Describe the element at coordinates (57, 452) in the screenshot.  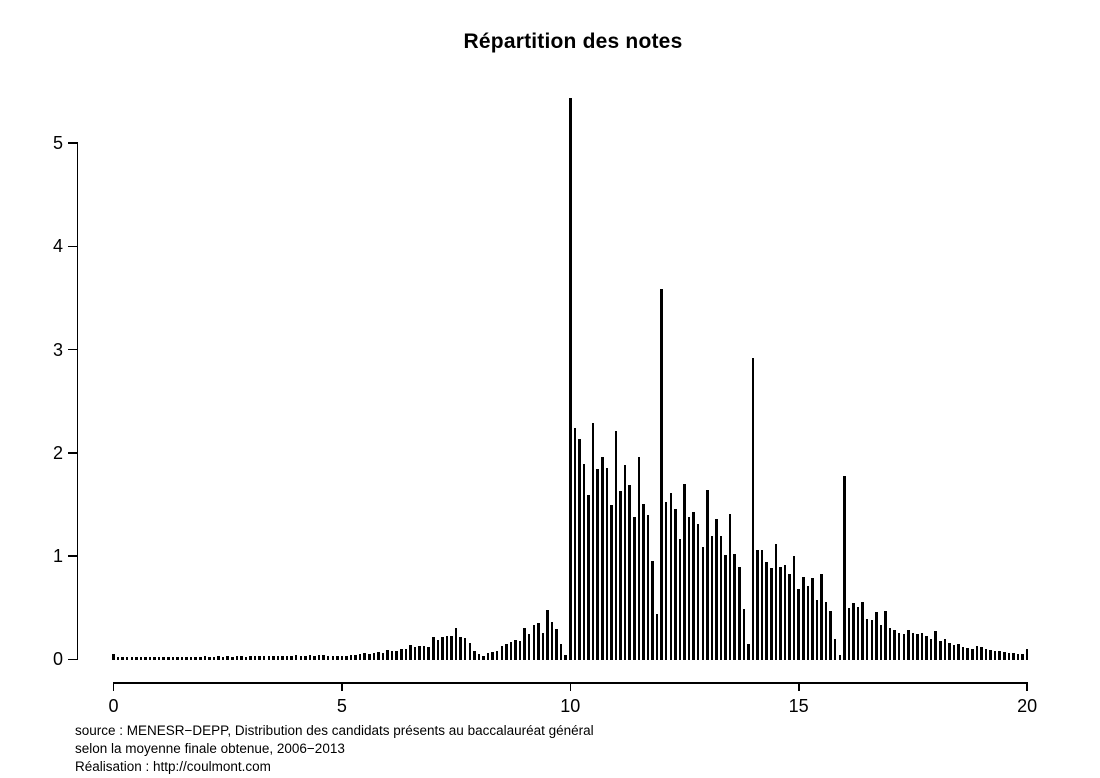
I see `y-tick-label: 2` at that location.